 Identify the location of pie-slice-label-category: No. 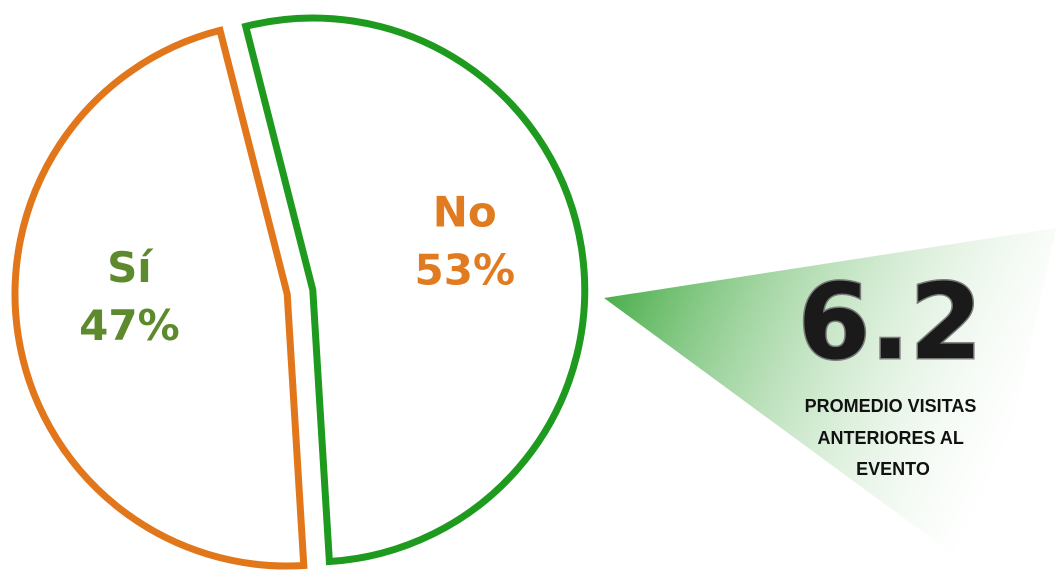
(465, 212).